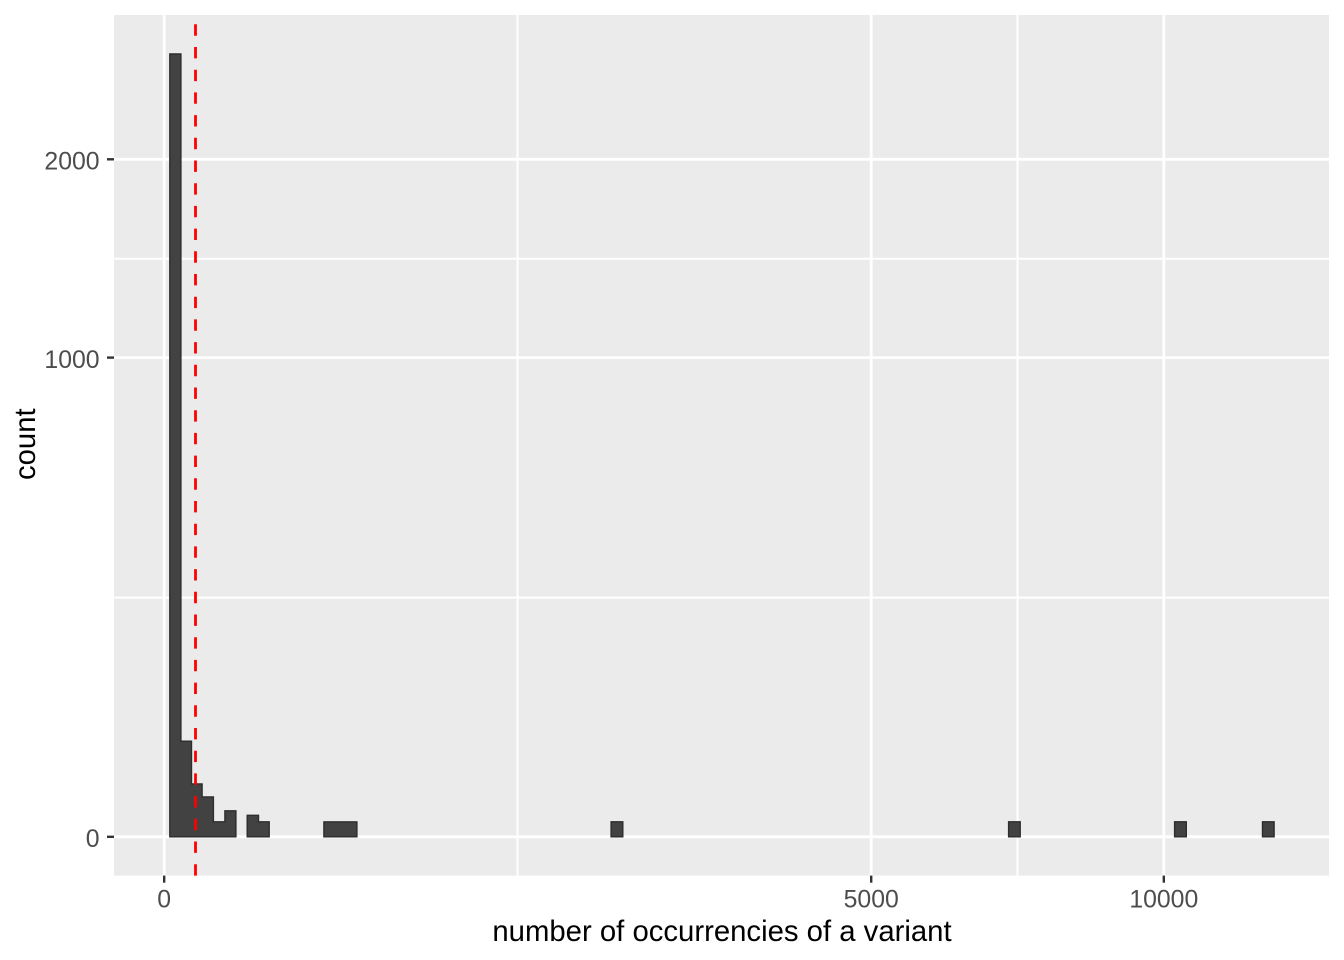 Image resolution: width=1344 pixels, height=960 pixels. I want to click on svg-text: 5000, so click(871, 899).